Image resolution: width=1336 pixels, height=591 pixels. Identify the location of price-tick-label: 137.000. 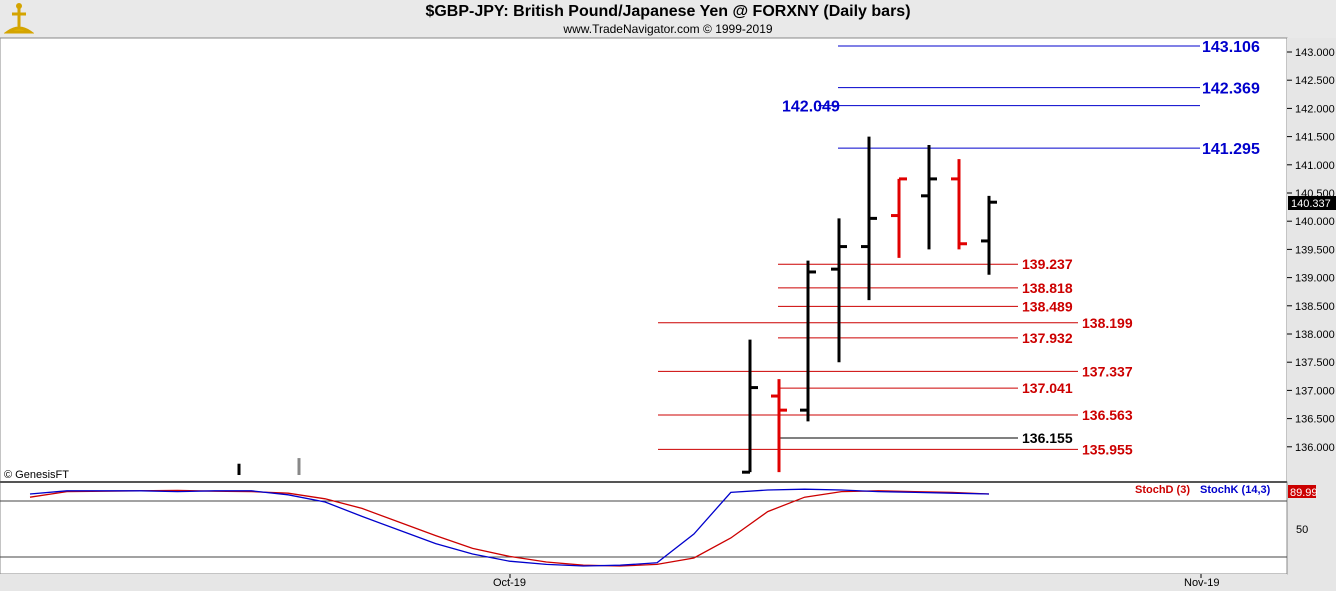
(1315, 391).